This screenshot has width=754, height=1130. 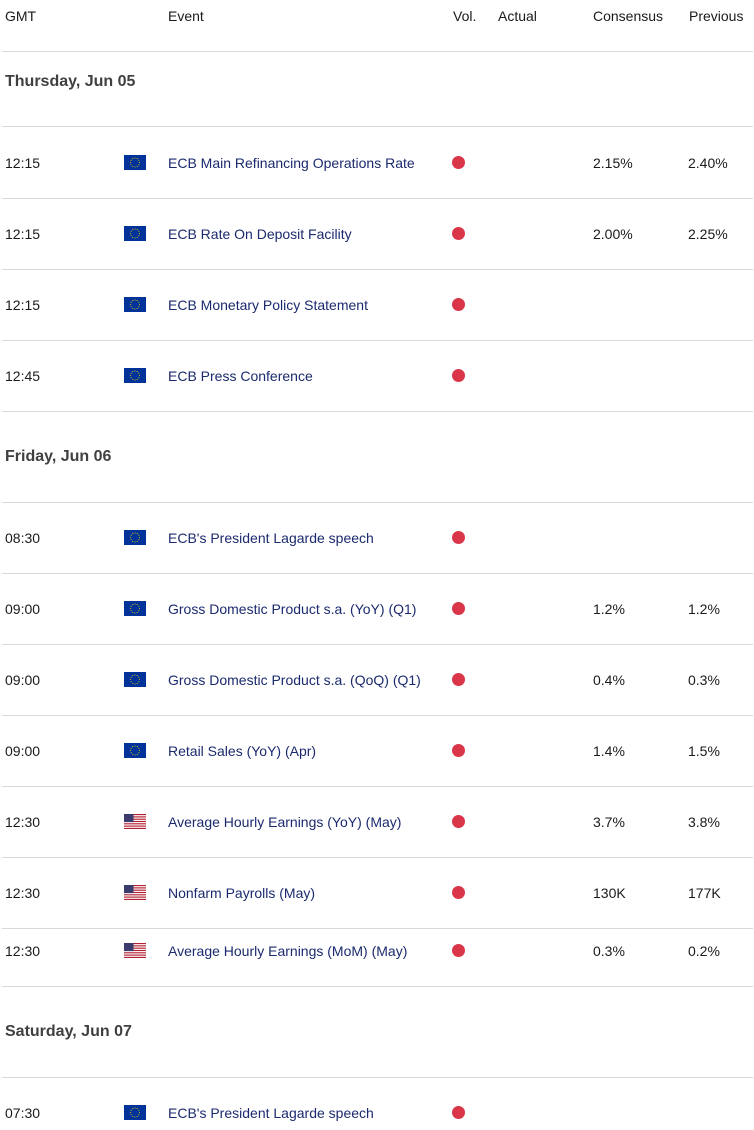 What do you see at coordinates (377, 305) in the screenshot?
I see `calendar-row: 12:15 ECB Monetary Policy Statement` at bounding box center [377, 305].